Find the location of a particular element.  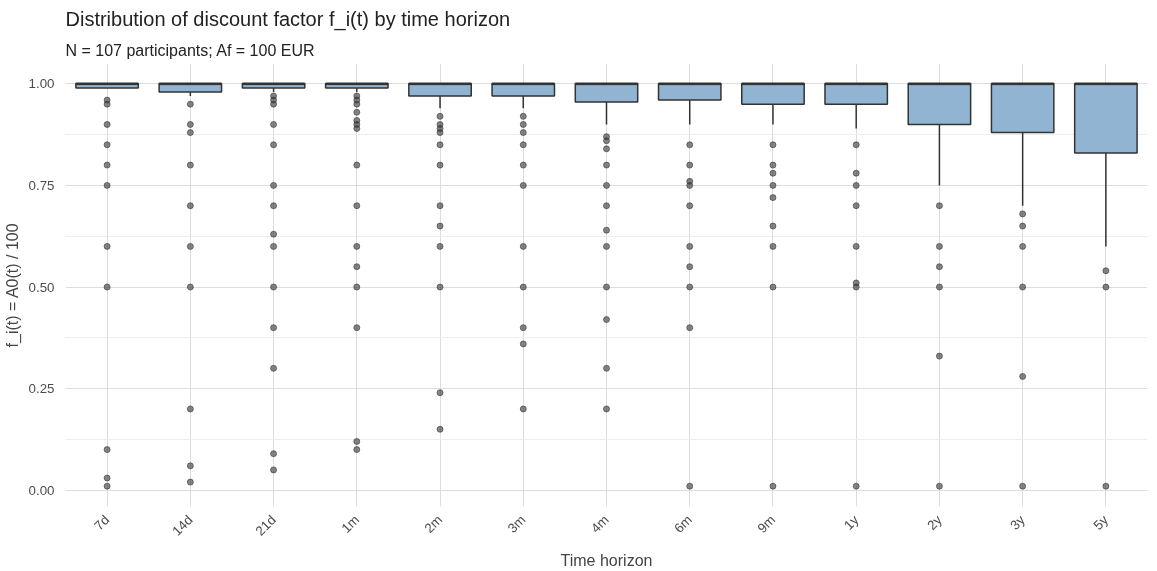

x-tick-label: 9m is located at coordinates (766, 524).